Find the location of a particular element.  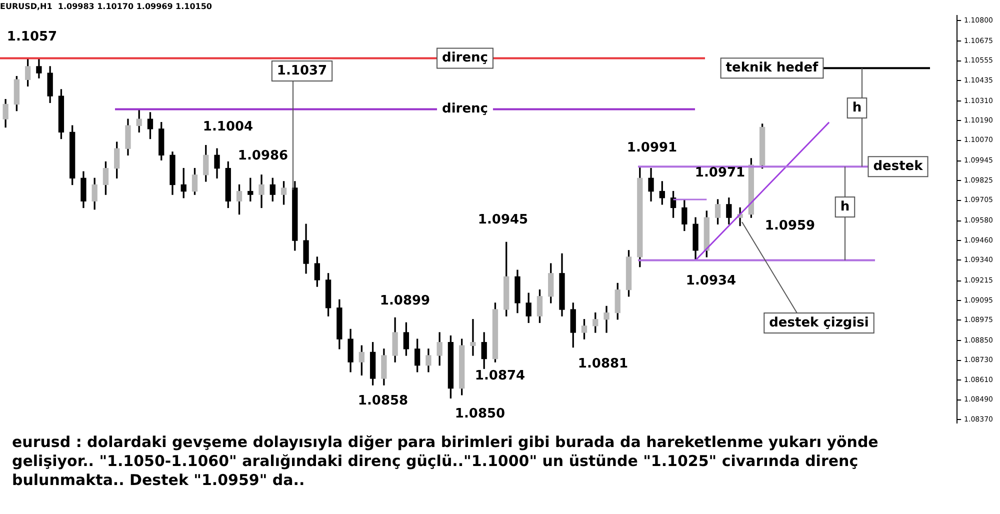

annotation: 1.0959 is located at coordinates (790, 226).